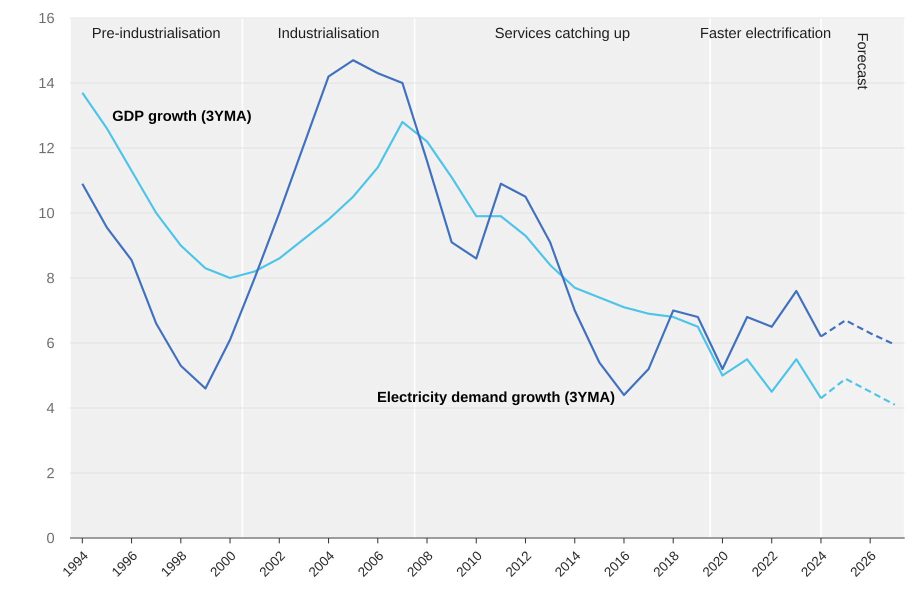  What do you see at coordinates (50, 343) in the screenshot?
I see `y-tick-label: 6` at bounding box center [50, 343].